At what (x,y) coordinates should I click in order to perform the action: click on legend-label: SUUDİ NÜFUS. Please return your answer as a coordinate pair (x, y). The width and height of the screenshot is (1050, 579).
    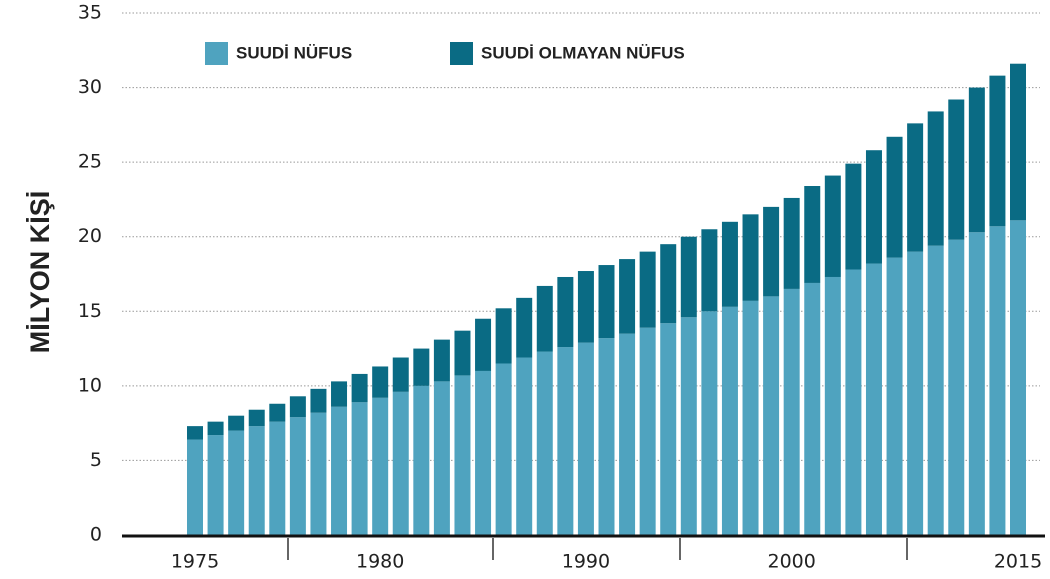
    Looking at the image, I should click on (294, 52).